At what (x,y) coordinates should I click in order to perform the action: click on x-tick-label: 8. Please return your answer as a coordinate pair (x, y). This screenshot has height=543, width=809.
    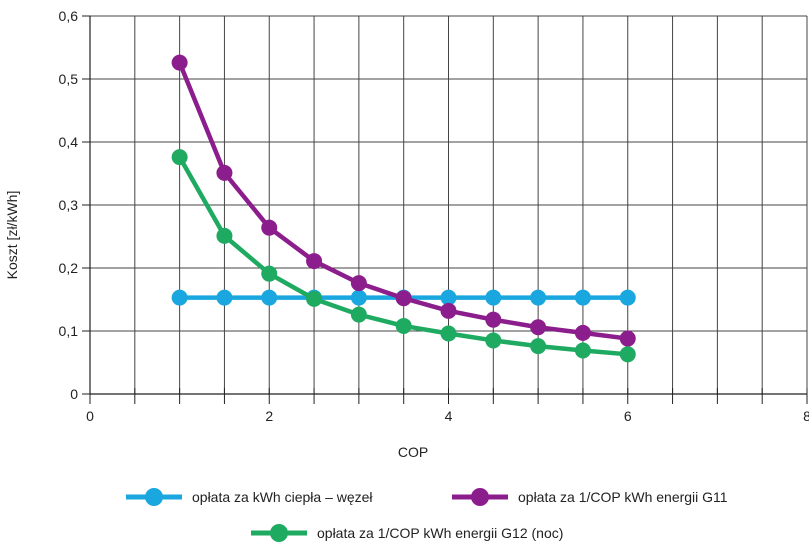
    Looking at the image, I should click on (806, 416).